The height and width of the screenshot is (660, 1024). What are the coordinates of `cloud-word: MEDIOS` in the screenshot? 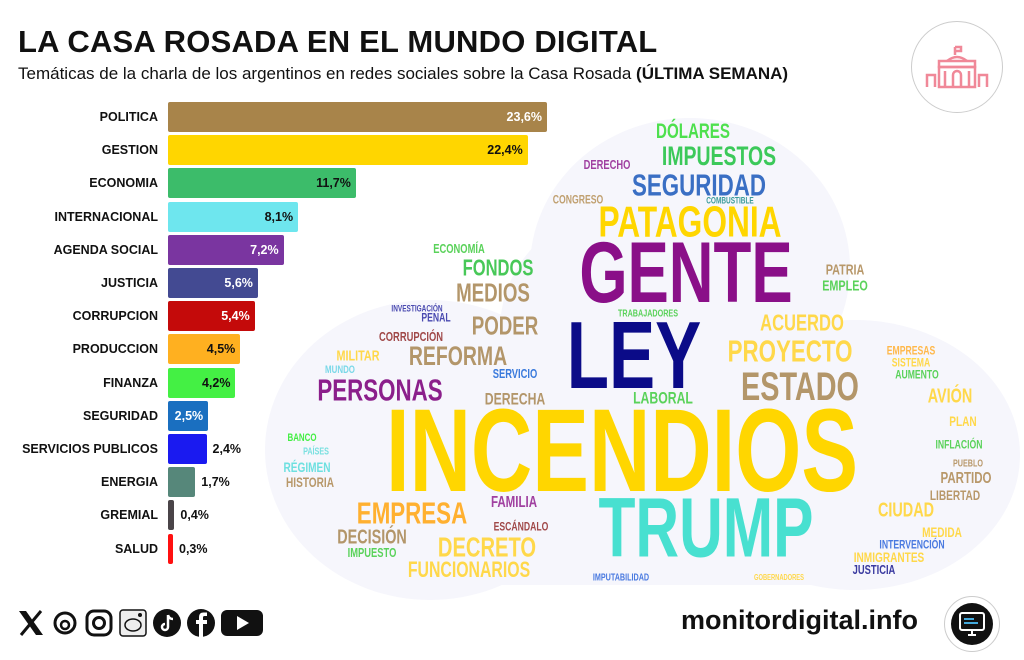 It's located at (493, 292).